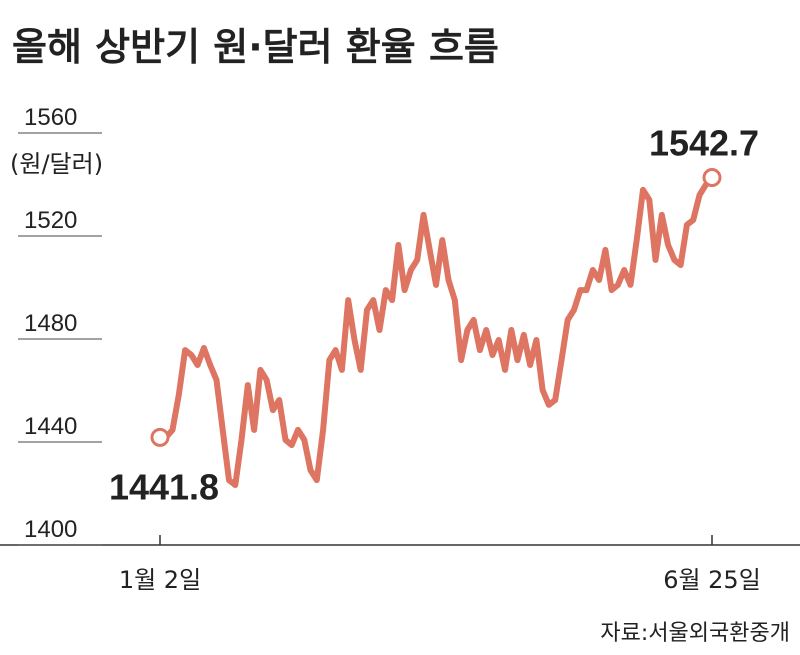  What do you see at coordinates (50, 220) in the screenshot?
I see `y-tick-label: 1520` at bounding box center [50, 220].